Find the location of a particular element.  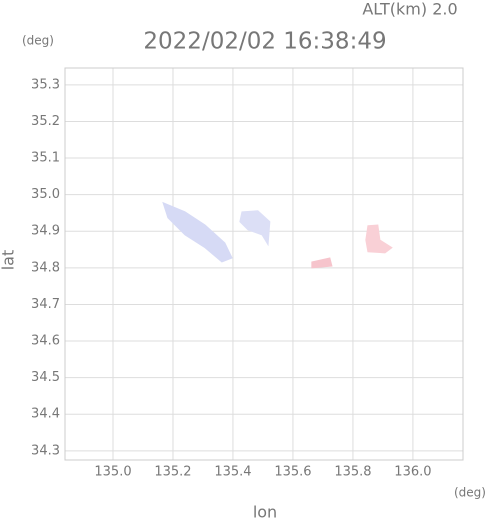

y-tick-label: 35.0 is located at coordinates (45, 194).